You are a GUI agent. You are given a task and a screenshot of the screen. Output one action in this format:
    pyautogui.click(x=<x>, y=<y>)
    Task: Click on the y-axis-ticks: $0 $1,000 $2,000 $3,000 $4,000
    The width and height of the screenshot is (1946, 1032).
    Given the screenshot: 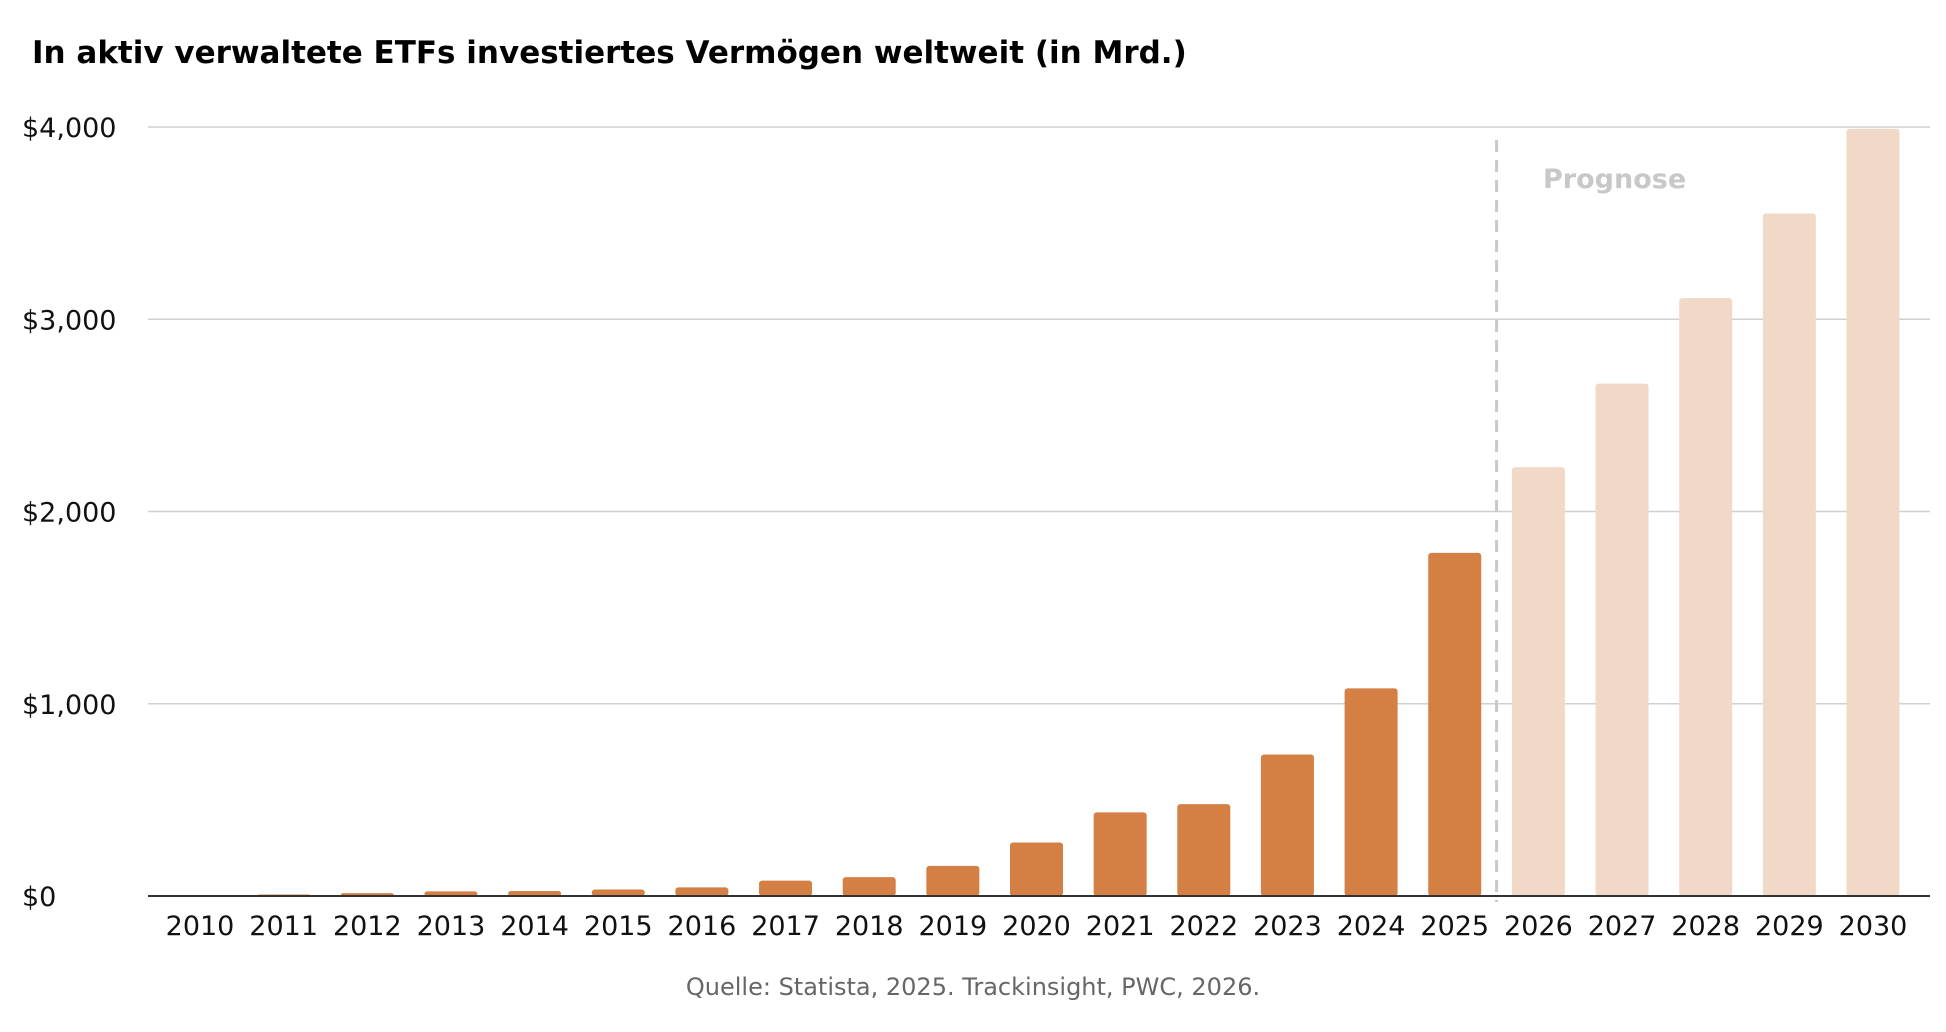 What is the action you would take?
    pyautogui.click(x=69, y=513)
    